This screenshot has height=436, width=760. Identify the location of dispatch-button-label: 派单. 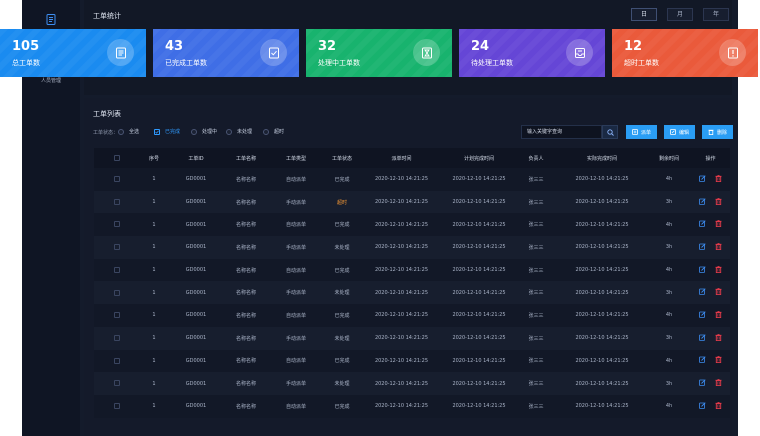
(645, 132).